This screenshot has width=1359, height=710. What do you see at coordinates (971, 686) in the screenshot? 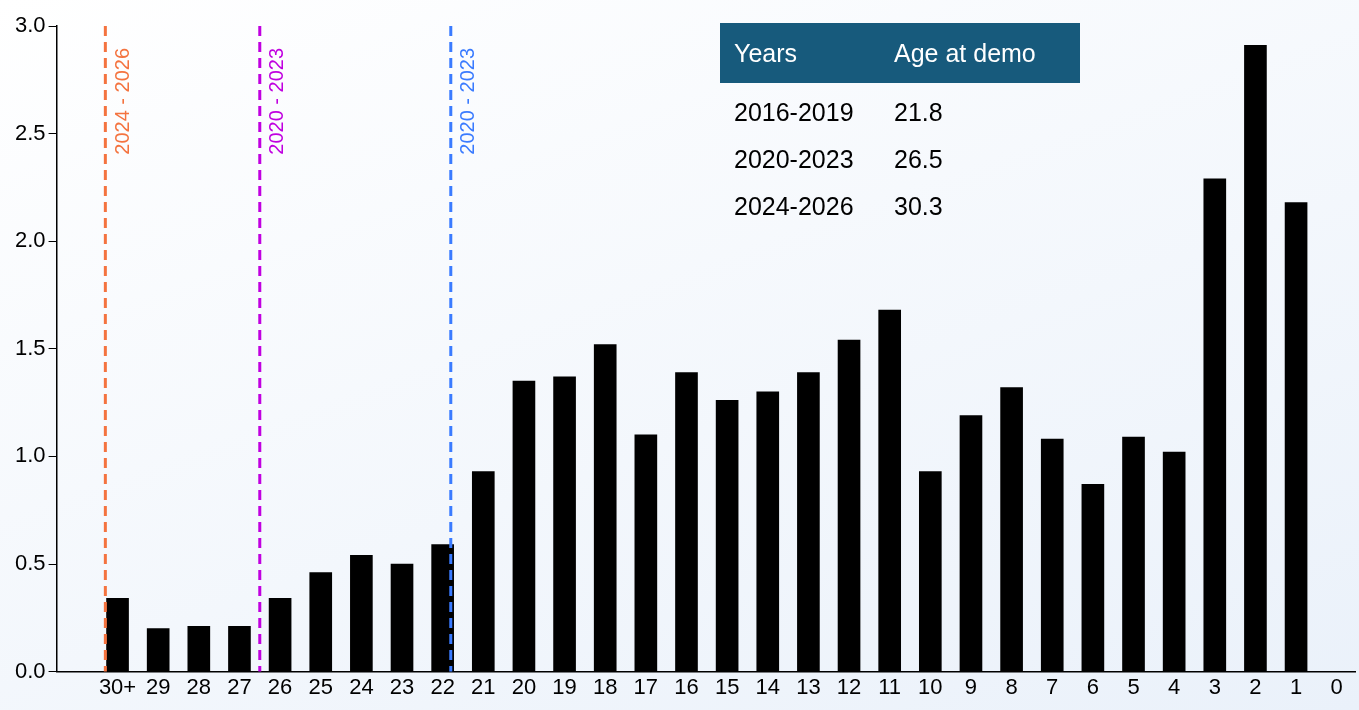
I see `x-tick-label: 9` at bounding box center [971, 686].